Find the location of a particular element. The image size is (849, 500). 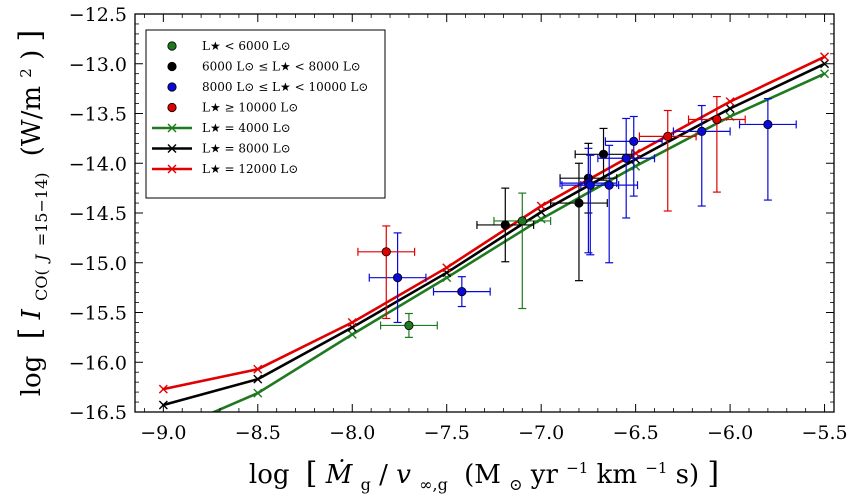

y-tick-label: −14.5 is located at coordinates (98, 214).